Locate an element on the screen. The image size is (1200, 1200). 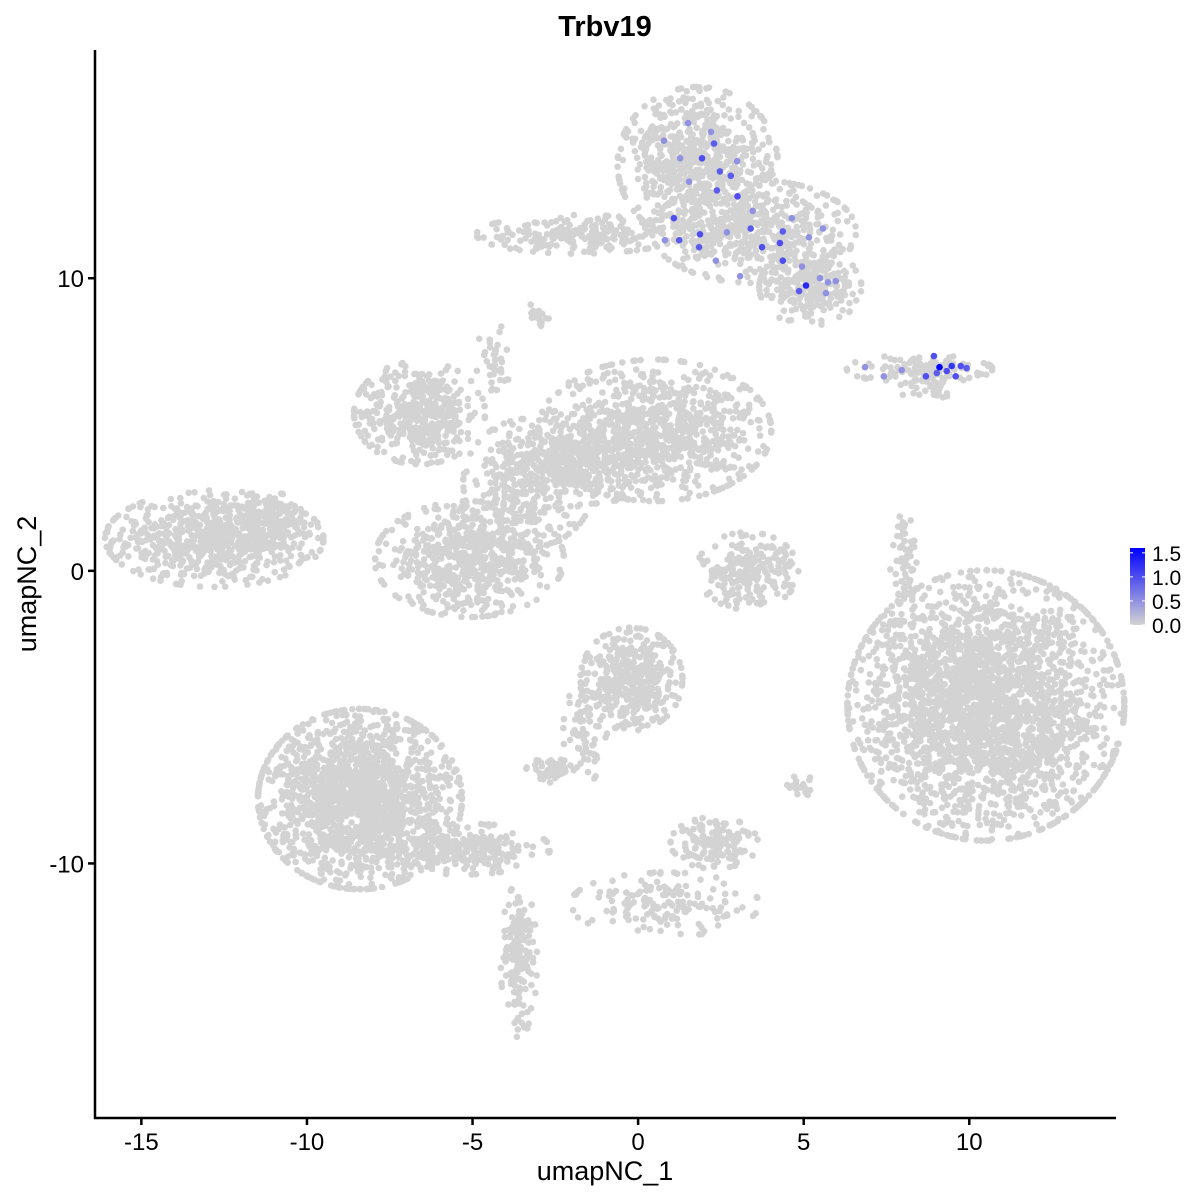
chart-title: Trbv19 is located at coordinates (605, 27).